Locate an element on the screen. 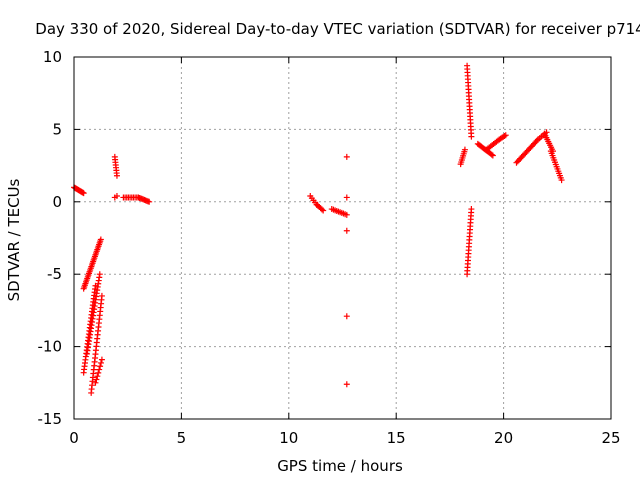 The width and height of the screenshot is (640, 480). y-tick-label: -10 is located at coordinates (50, 347).